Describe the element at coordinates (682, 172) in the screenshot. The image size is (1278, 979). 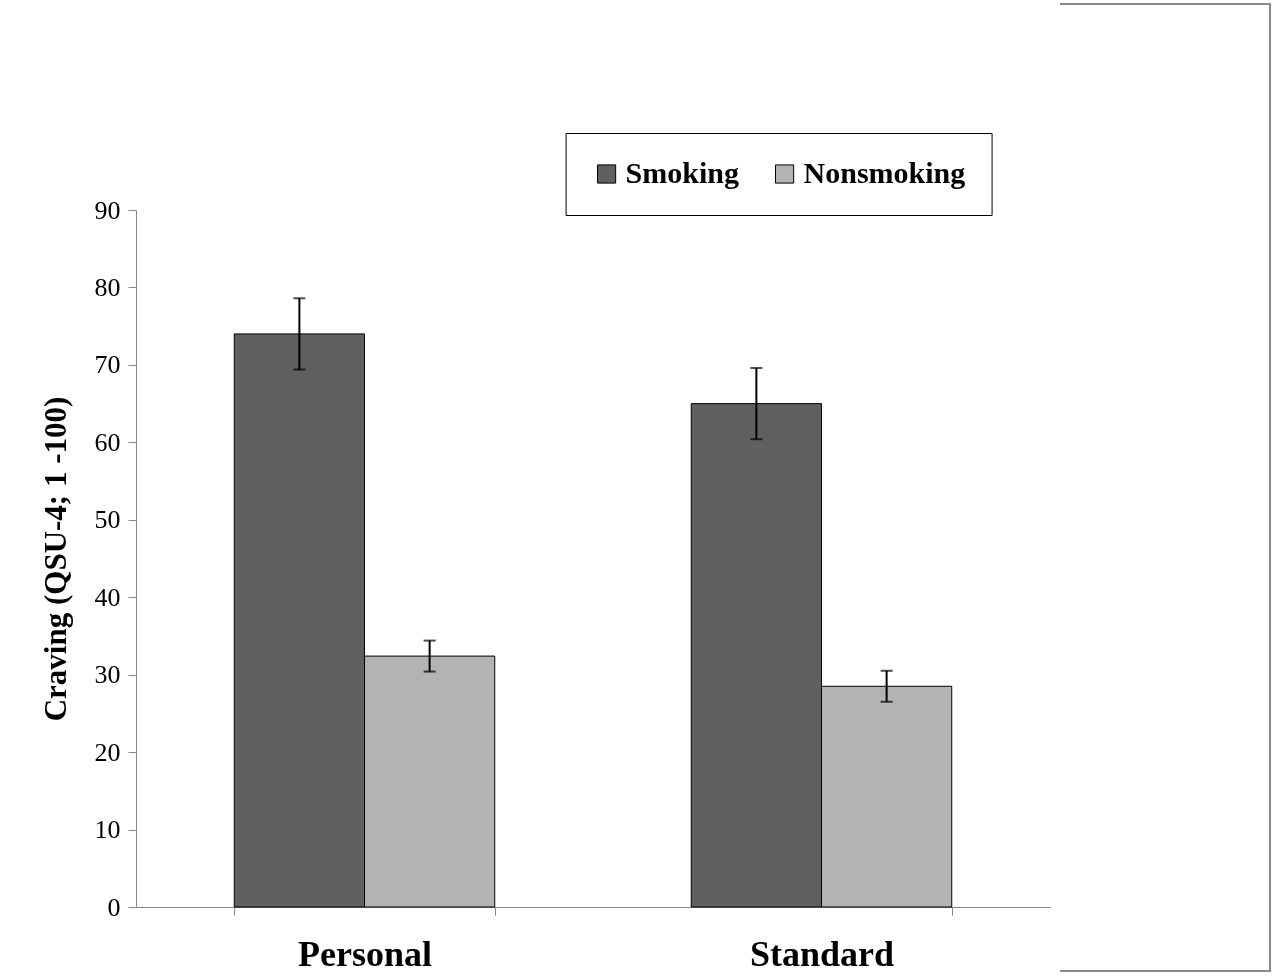
I see `legend-label: Smoking` at that location.